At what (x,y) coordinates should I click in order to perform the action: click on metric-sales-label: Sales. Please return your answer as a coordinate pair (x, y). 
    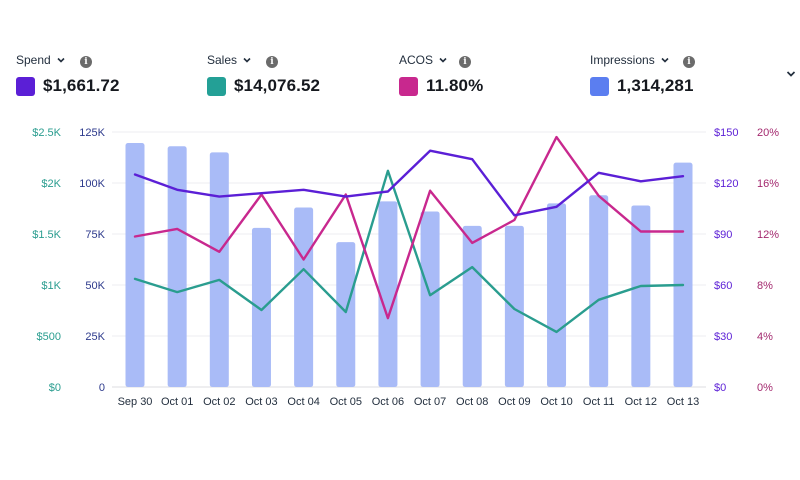
    Looking at the image, I should click on (222, 60).